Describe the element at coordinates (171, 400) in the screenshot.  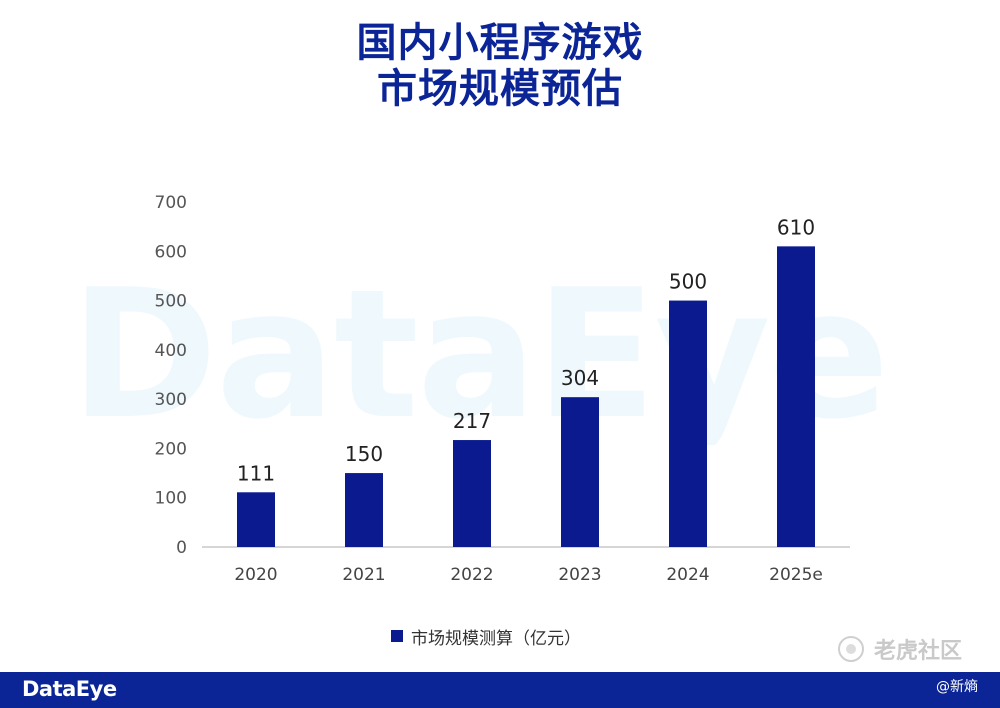
I see `y-tick-label: 300` at that location.